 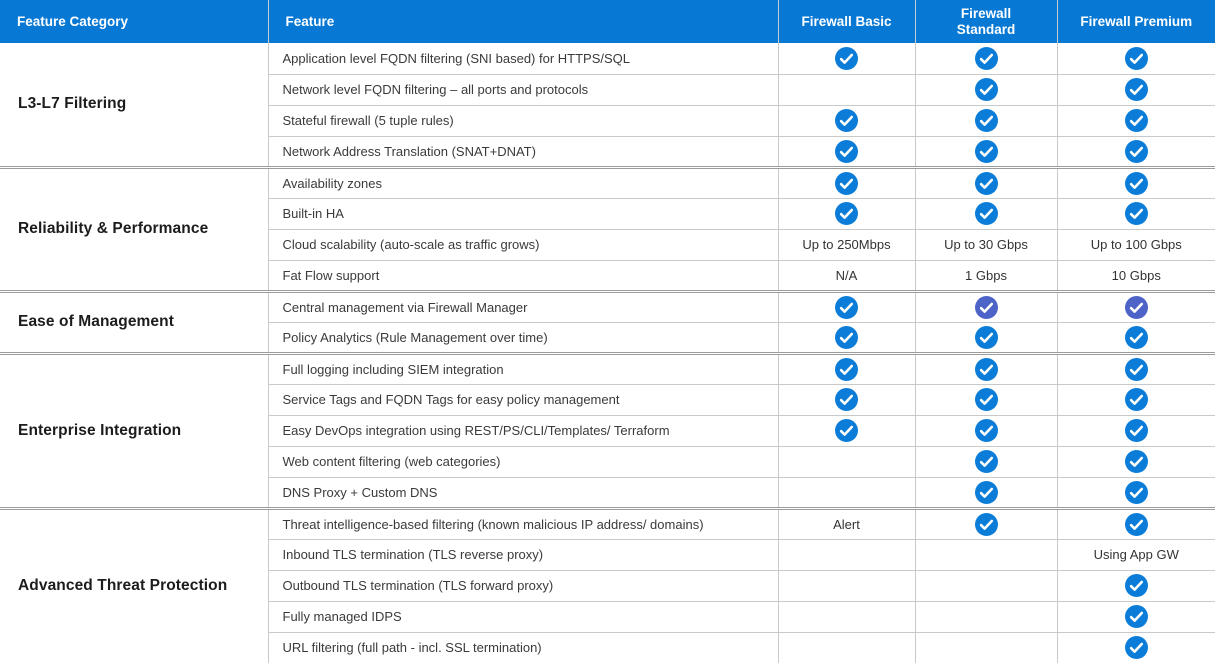 What do you see at coordinates (523, 120) in the screenshot?
I see `feature-cell: Stateful firewall (5 tuple rules)` at bounding box center [523, 120].